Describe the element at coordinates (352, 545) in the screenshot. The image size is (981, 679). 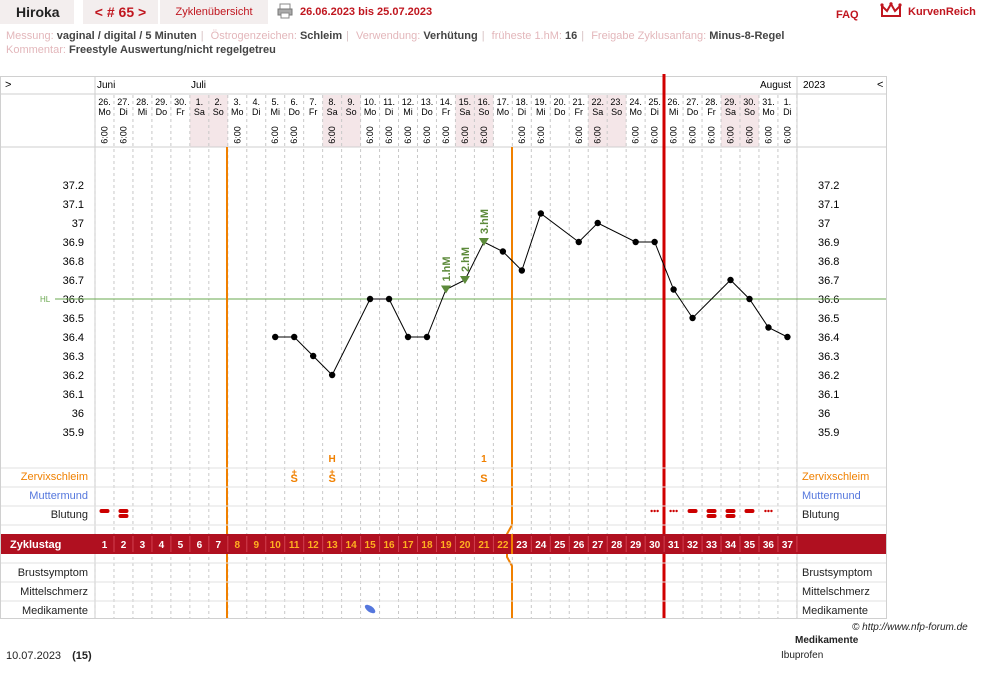
I see `cycle-day-number: 14` at that location.